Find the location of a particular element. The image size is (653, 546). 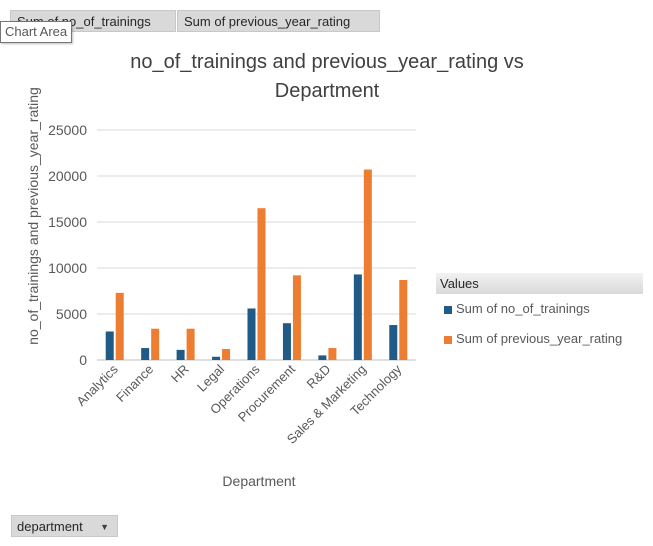

legend-item-previous-year-rating: Sum of previous_year_rating is located at coordinates (539, 339).